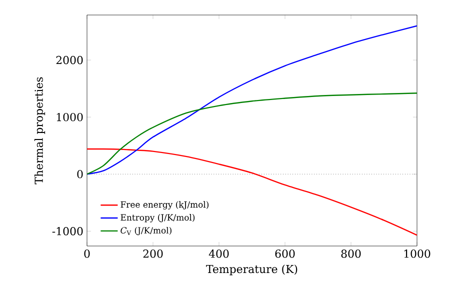 The height and width of the screenshot is (300, 450). What do you see at coordinates (40, 130) in the screenshot?
I see `y-axis-title: Thermal properties` at bounding box center [40, 130].